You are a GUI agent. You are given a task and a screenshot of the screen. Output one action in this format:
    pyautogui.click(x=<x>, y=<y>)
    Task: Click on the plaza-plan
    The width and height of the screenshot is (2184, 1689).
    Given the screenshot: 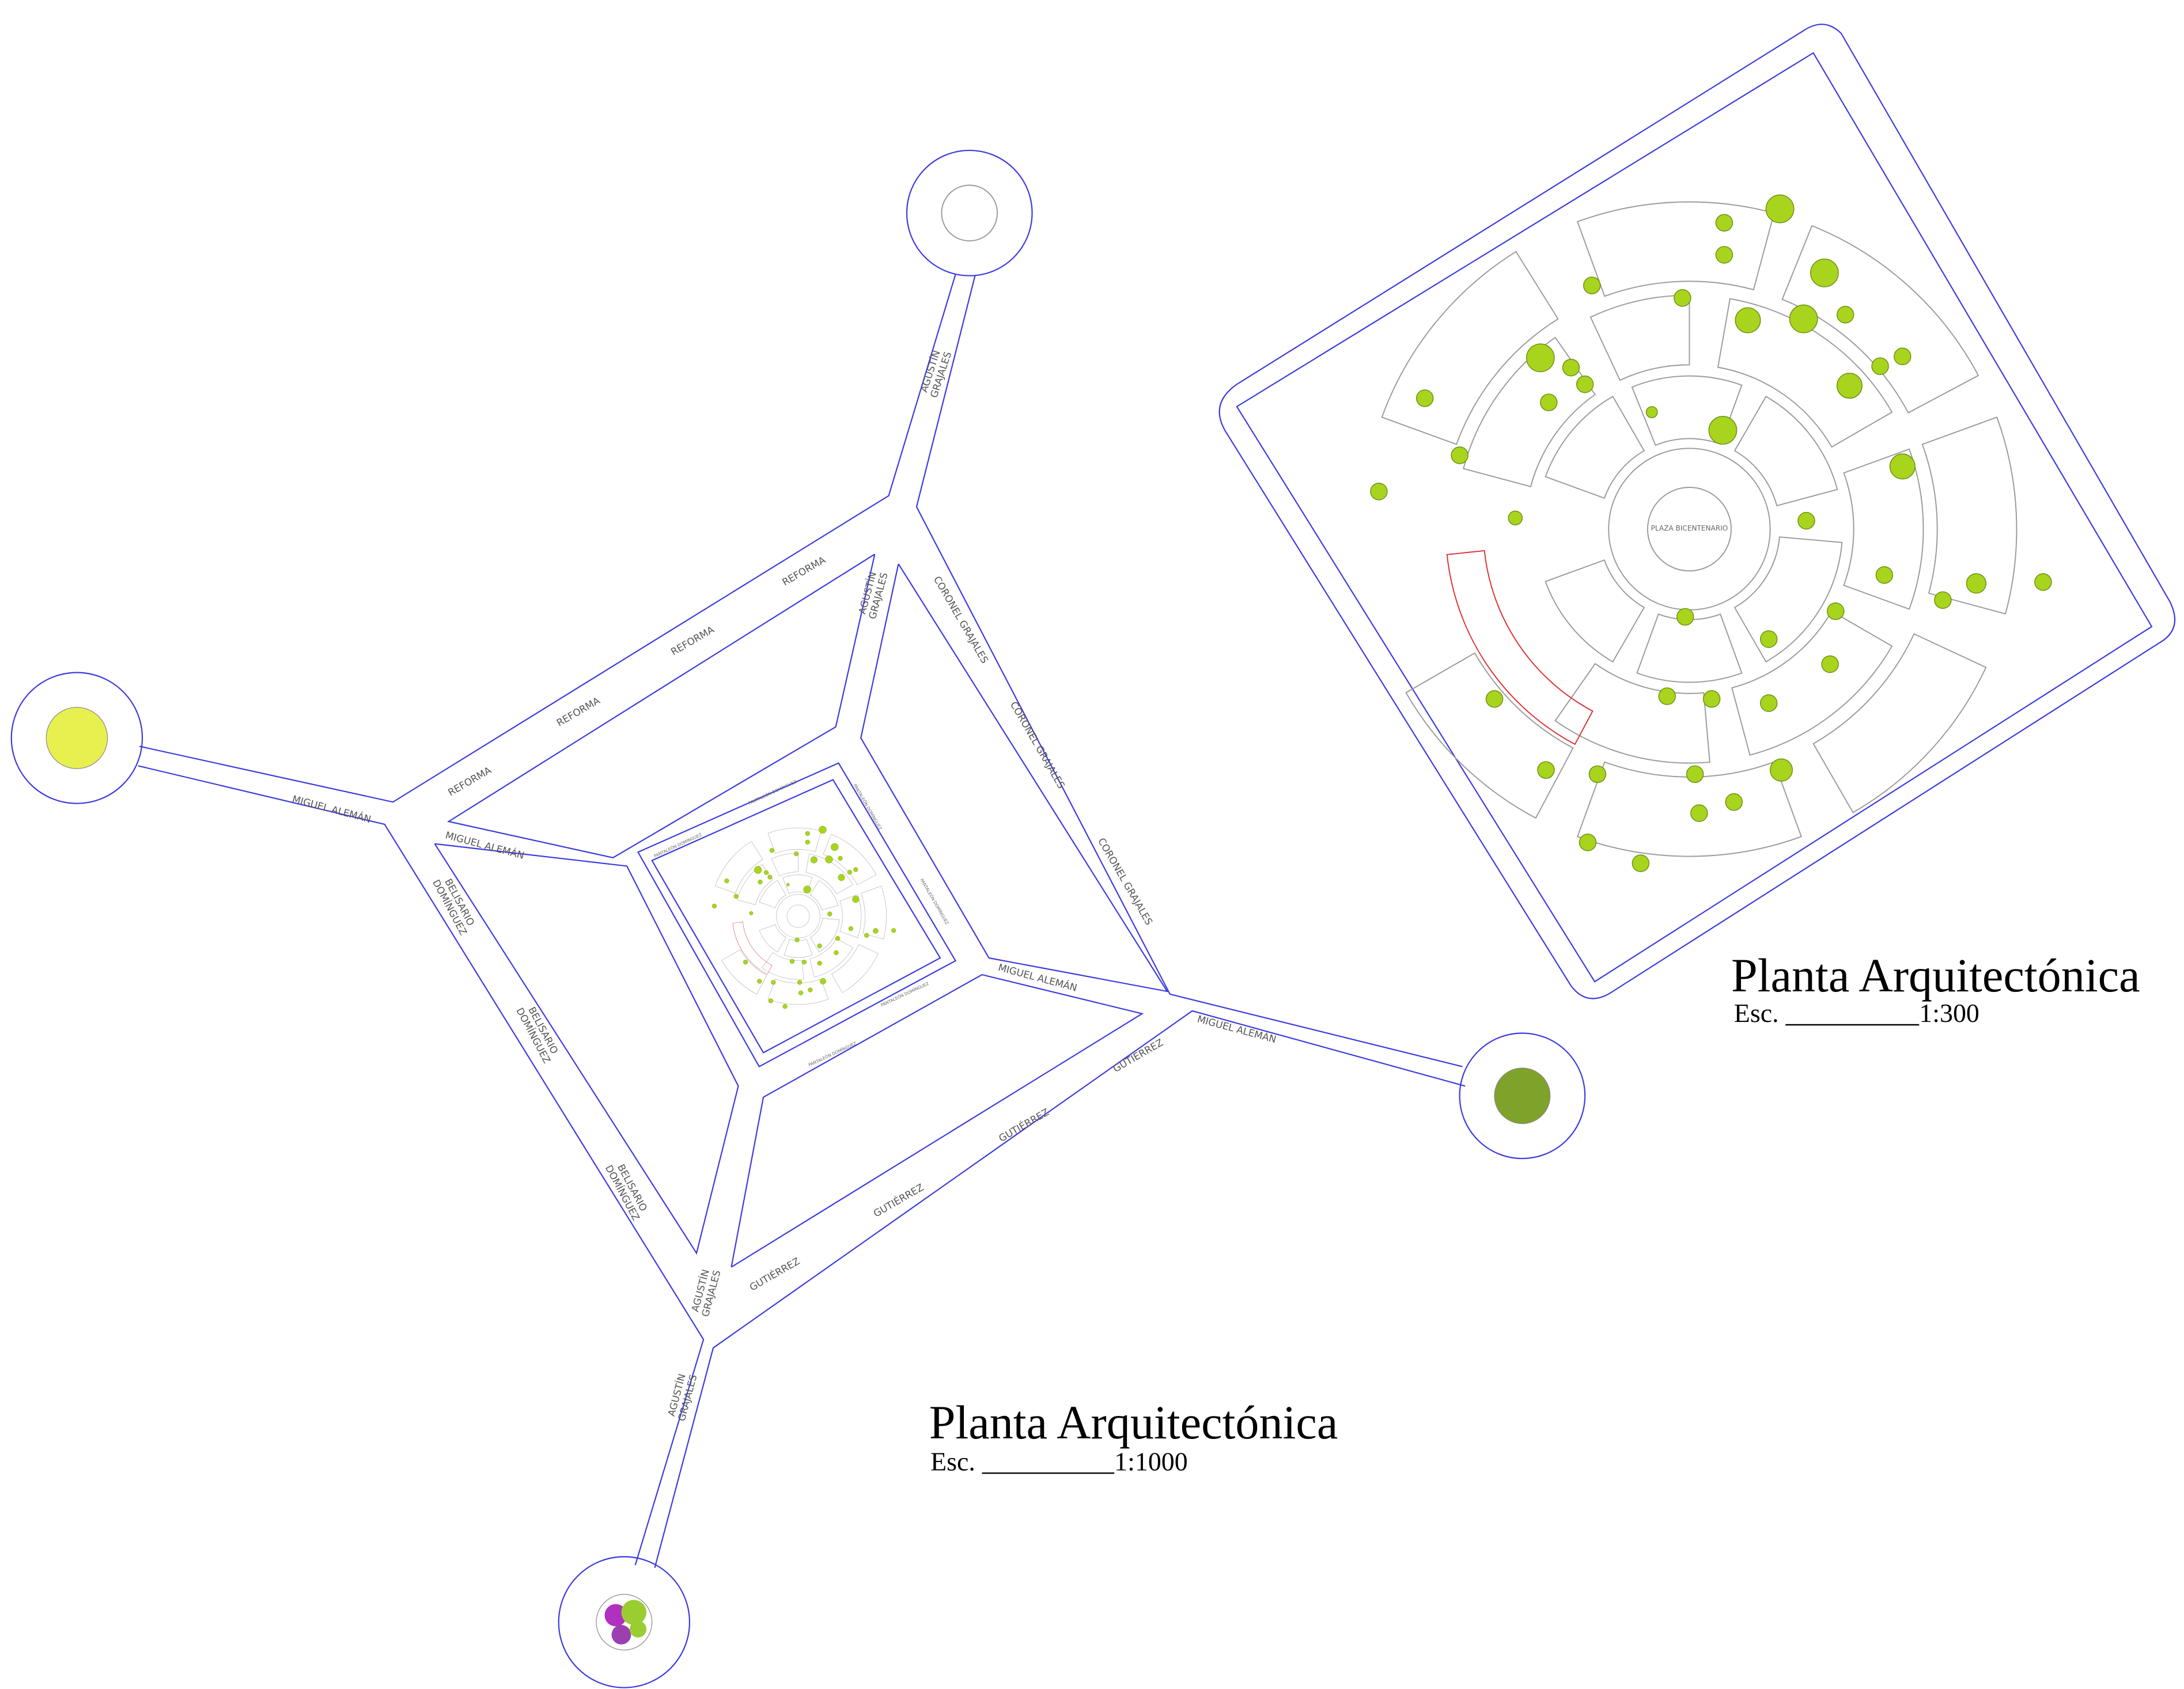 What is the action you would take?
    pyautogui.click(x=1711, y=533)
    